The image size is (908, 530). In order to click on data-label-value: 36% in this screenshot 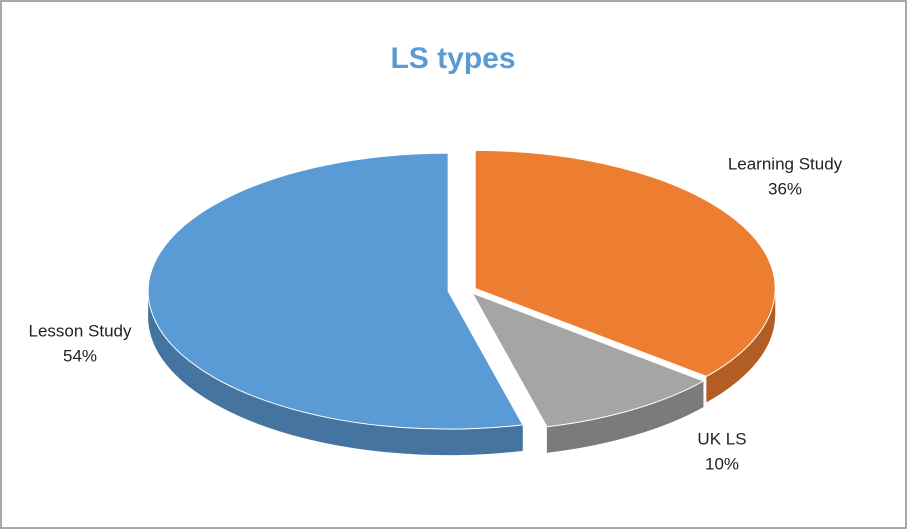, I will do `click(785, 188)`.